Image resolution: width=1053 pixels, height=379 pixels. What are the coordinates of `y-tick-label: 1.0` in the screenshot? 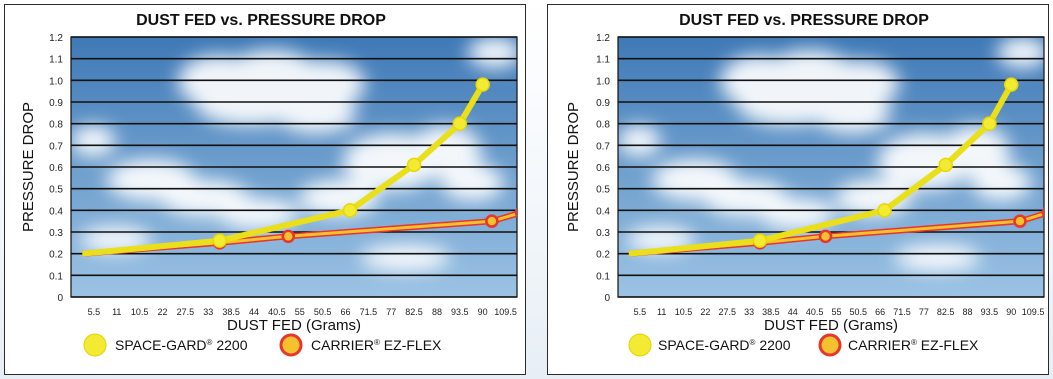 It's located at (56, 81).